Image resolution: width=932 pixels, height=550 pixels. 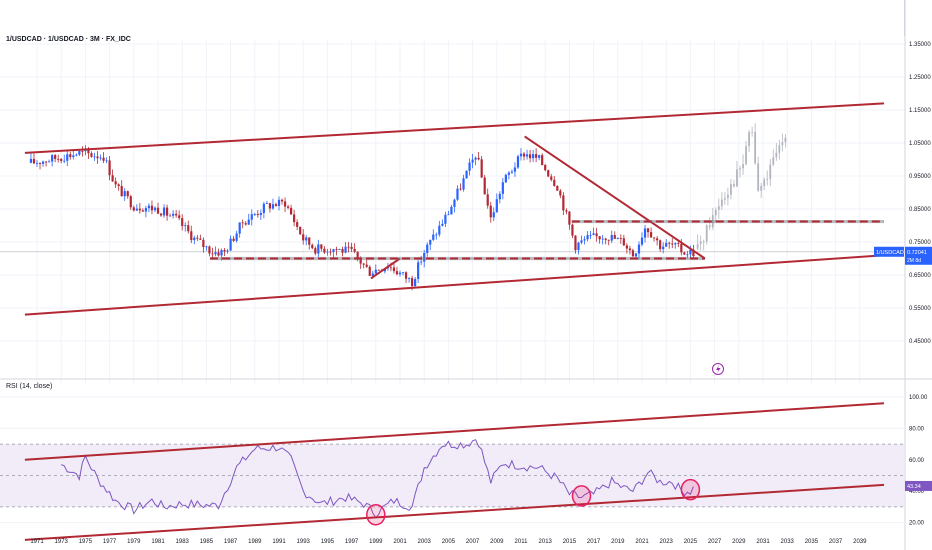 I want to click on price-tick-label: 0.85000, so click(x=920, y=210).